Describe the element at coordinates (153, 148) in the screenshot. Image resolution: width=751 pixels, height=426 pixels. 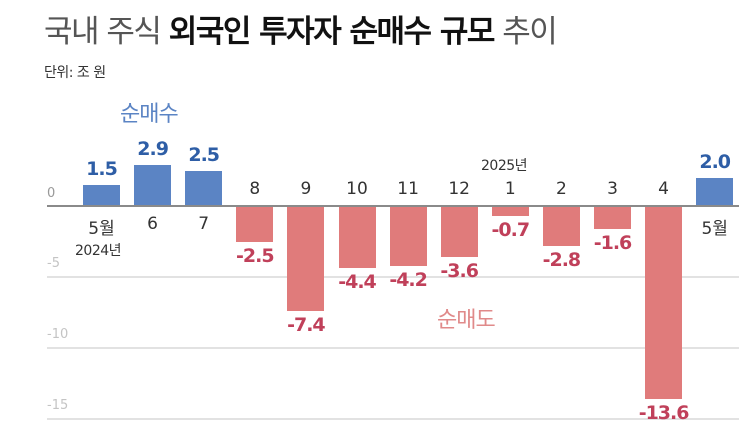
I see `bar-value-label: 2.9` at that location.